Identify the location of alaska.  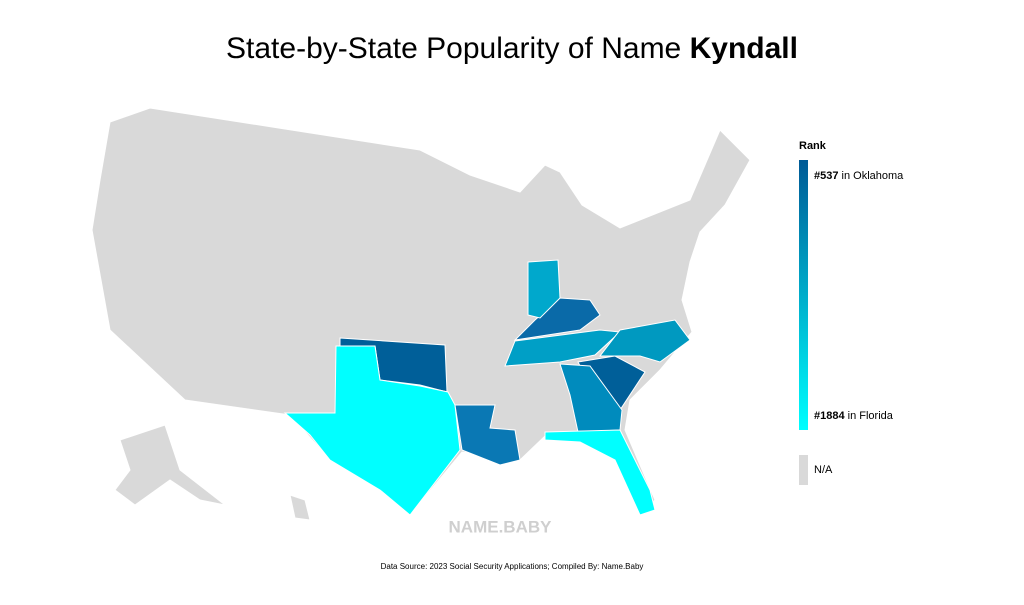
(170, 465).